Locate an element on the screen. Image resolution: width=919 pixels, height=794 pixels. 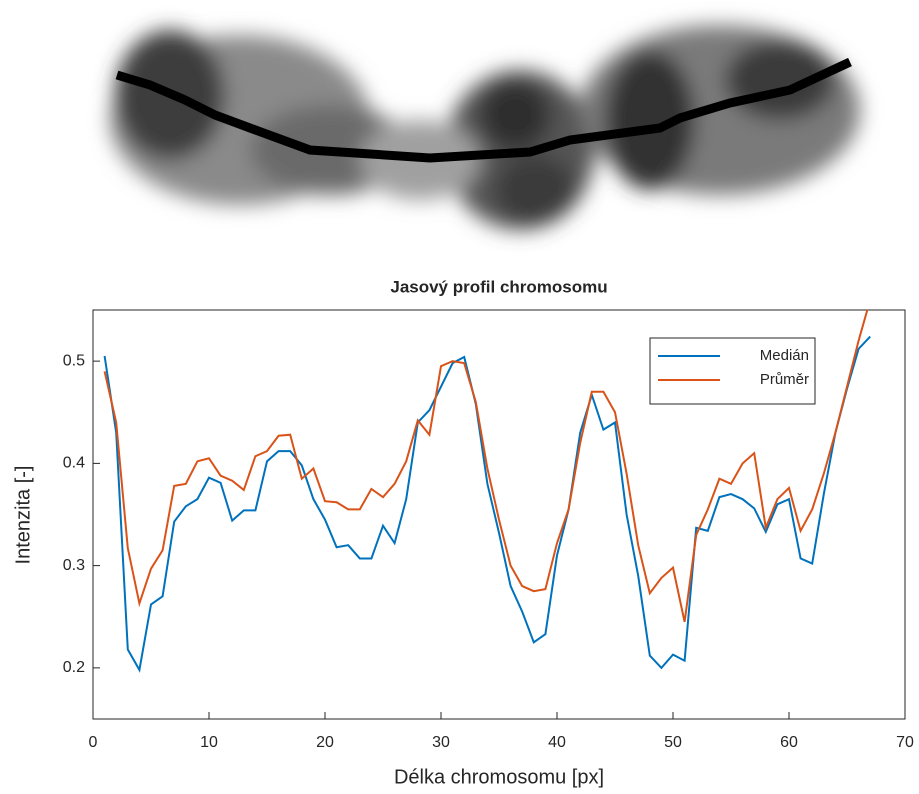
legend-label: Průměr is located at coordinates (784, 379).